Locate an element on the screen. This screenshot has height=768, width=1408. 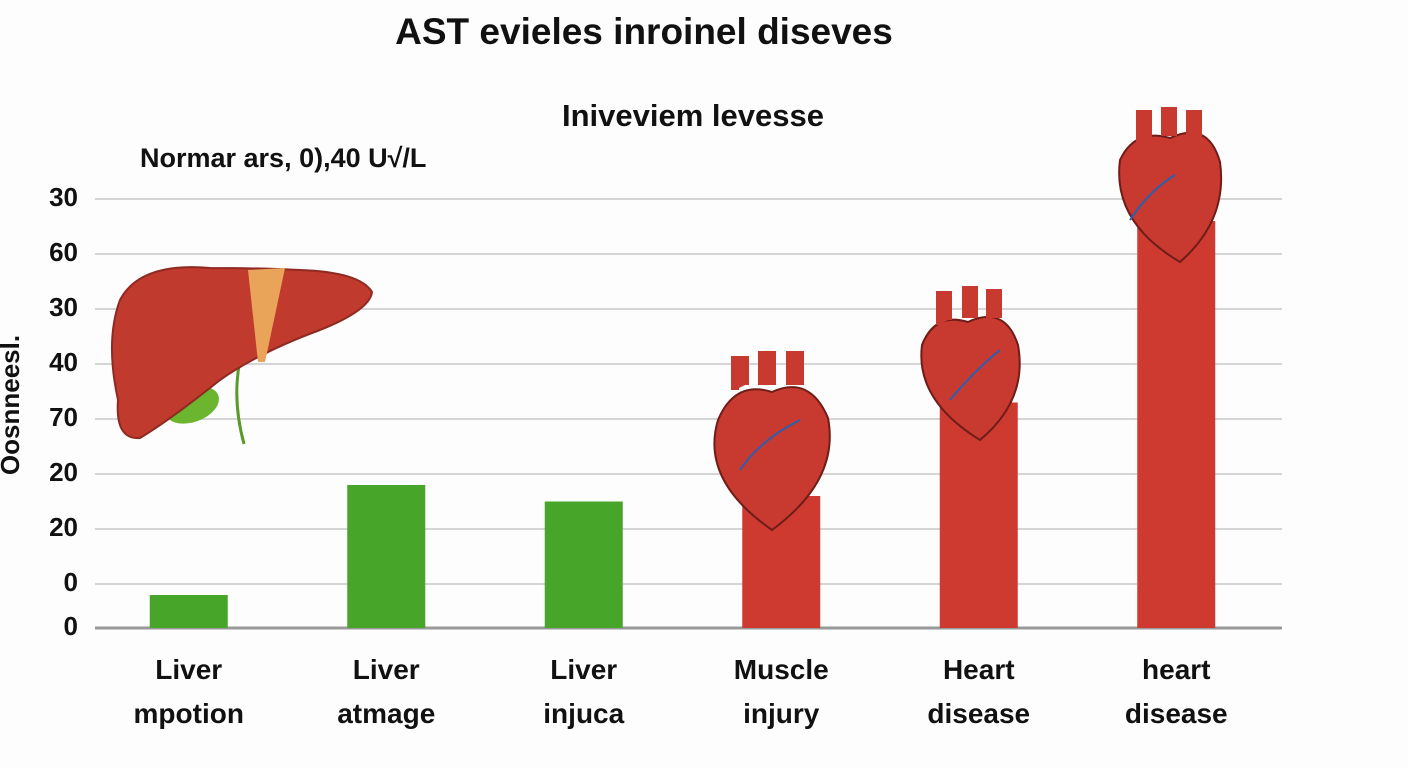
y-axis-label: Oosnneesl. is located at coordinates (12, 405).